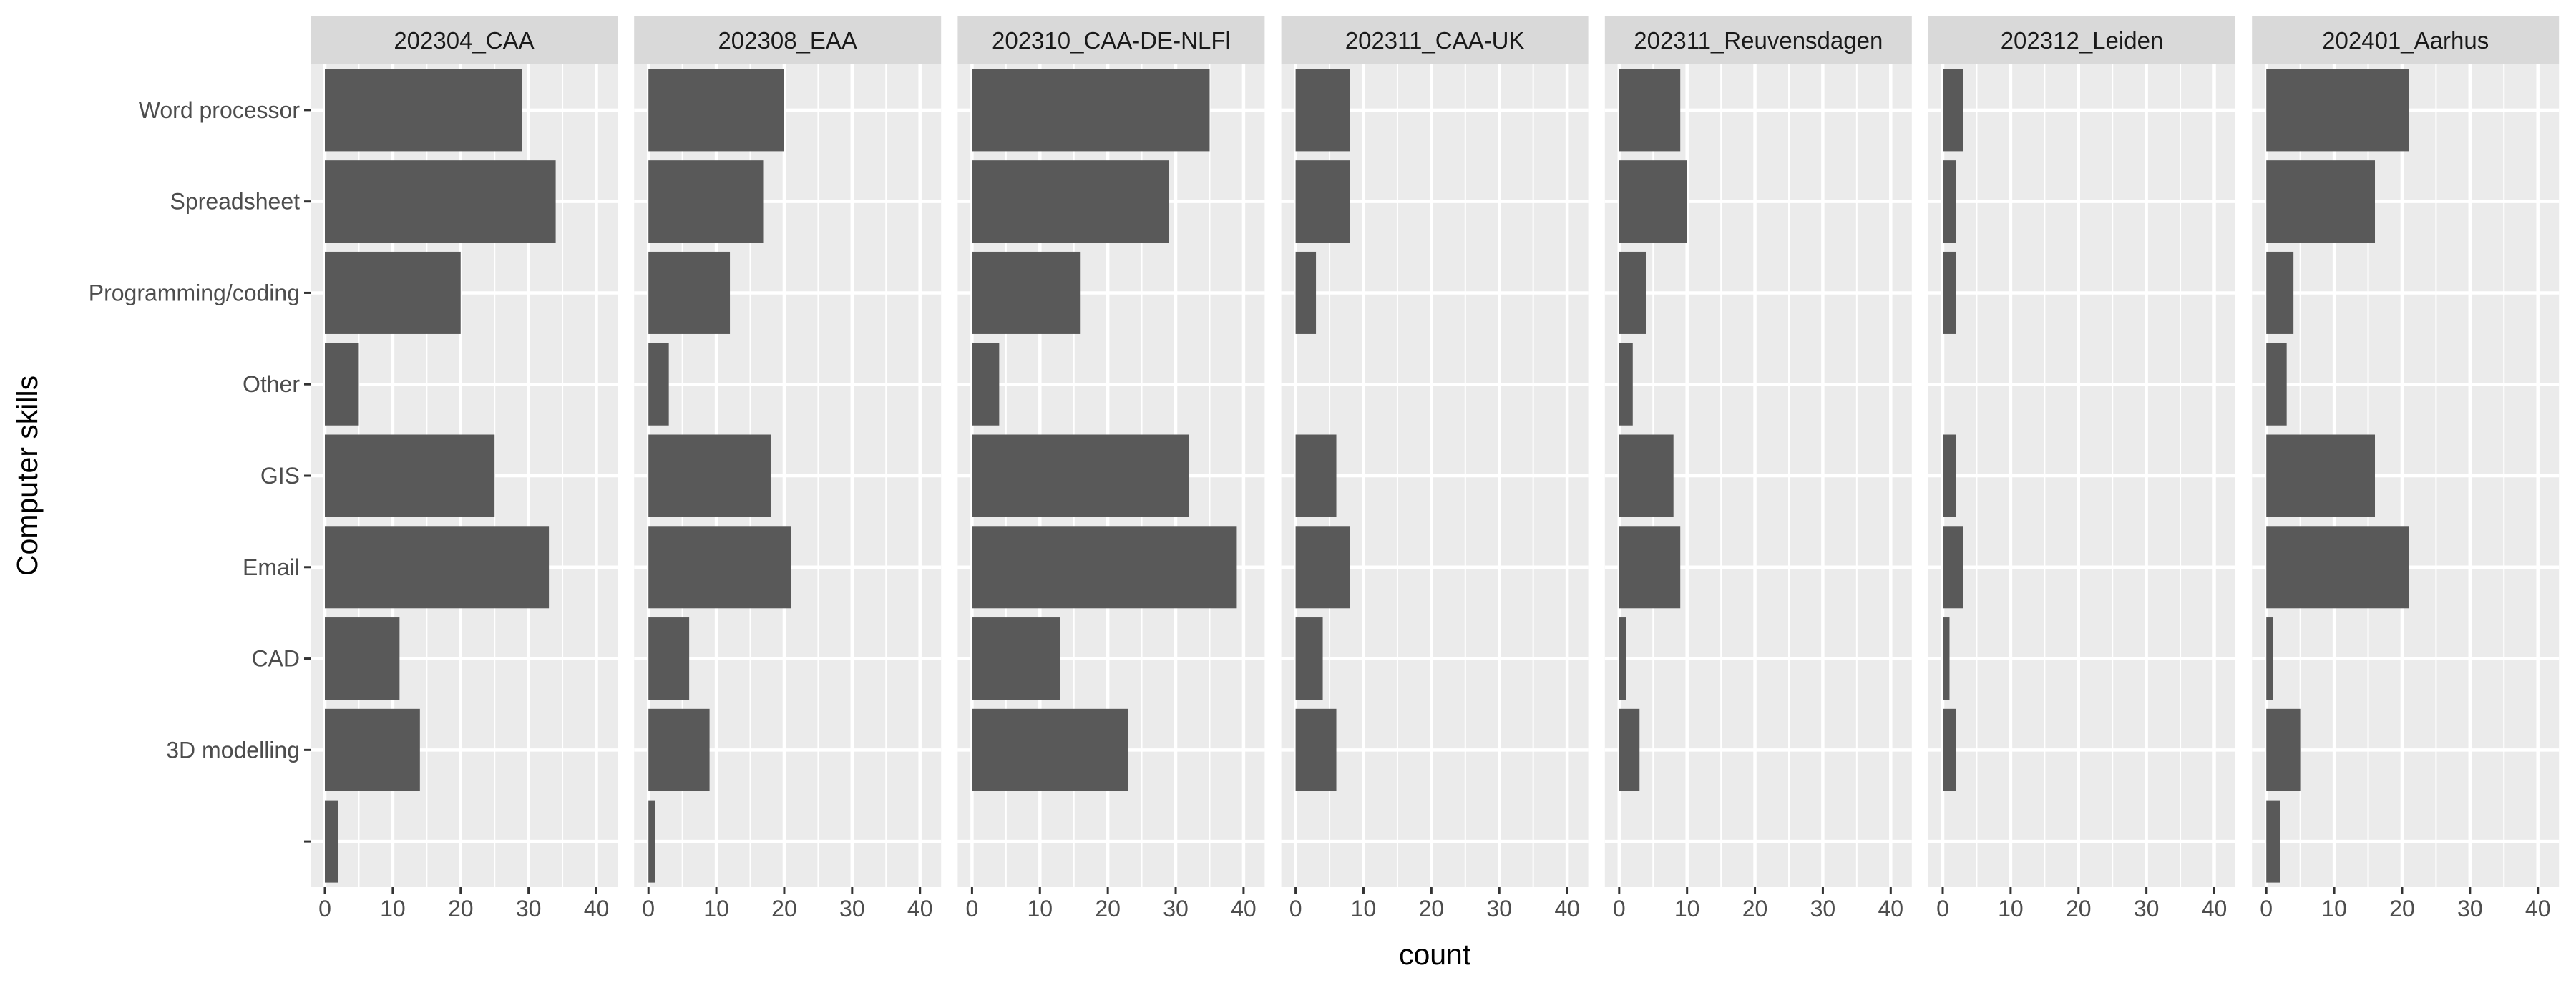 The image size is (2576, 988). Describe the element at coordinates (1653, 201) in the screenshot. I see `bar-202311-reuvensdagen-spreadsheet` at that location.